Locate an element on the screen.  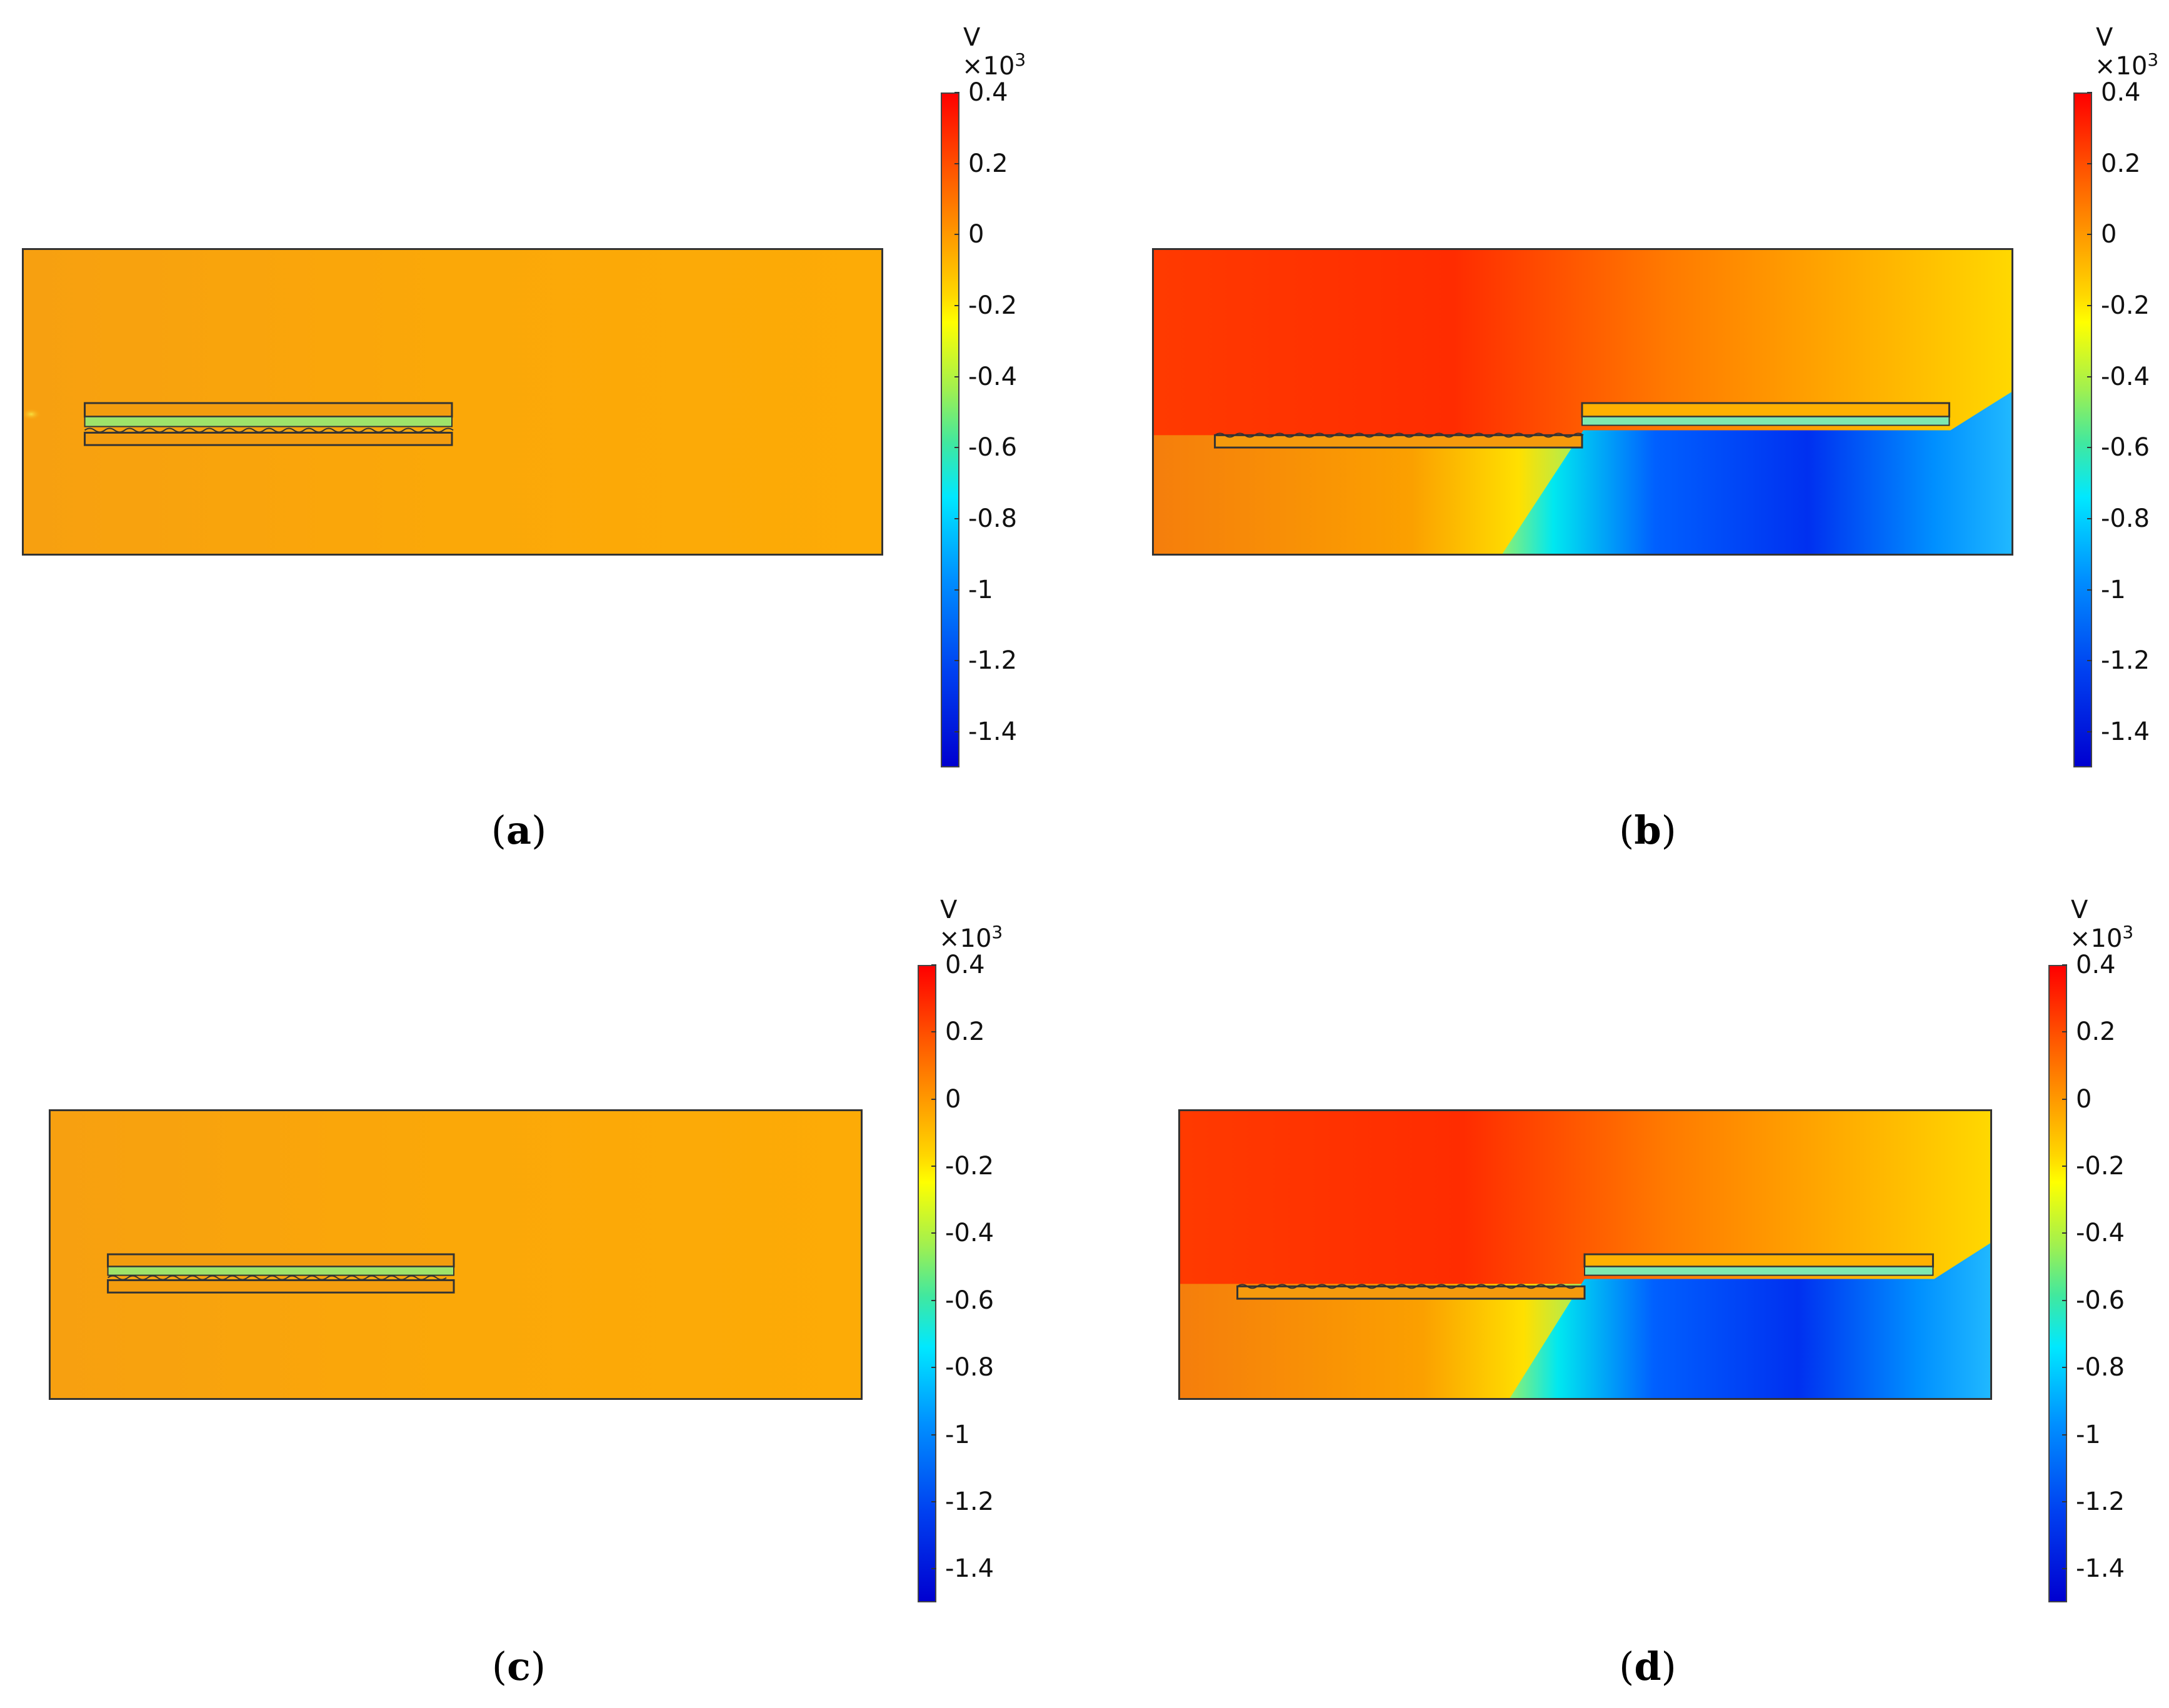
upper-electrode-b is located at coordinates (1765, 410).